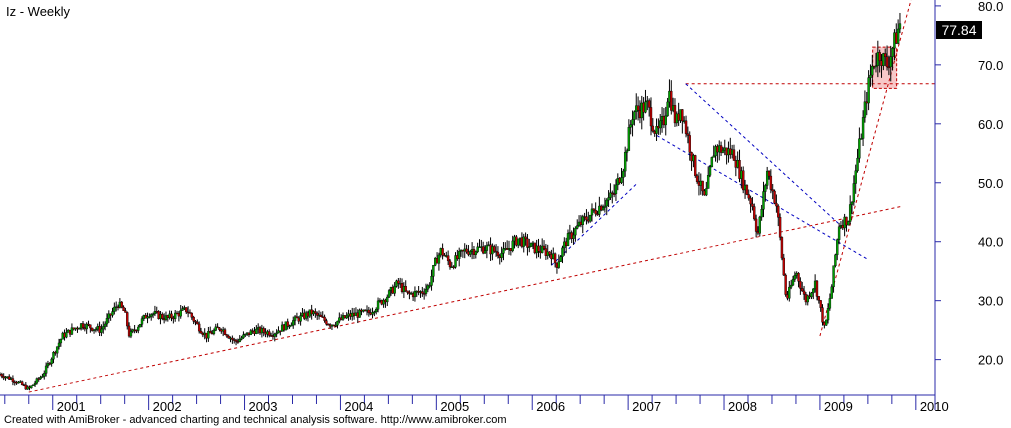  What do you see at coordinates (38, 11) in the screenshot?
I see `chart-title: Iz - Weekly` at bounding box center [38, 11].